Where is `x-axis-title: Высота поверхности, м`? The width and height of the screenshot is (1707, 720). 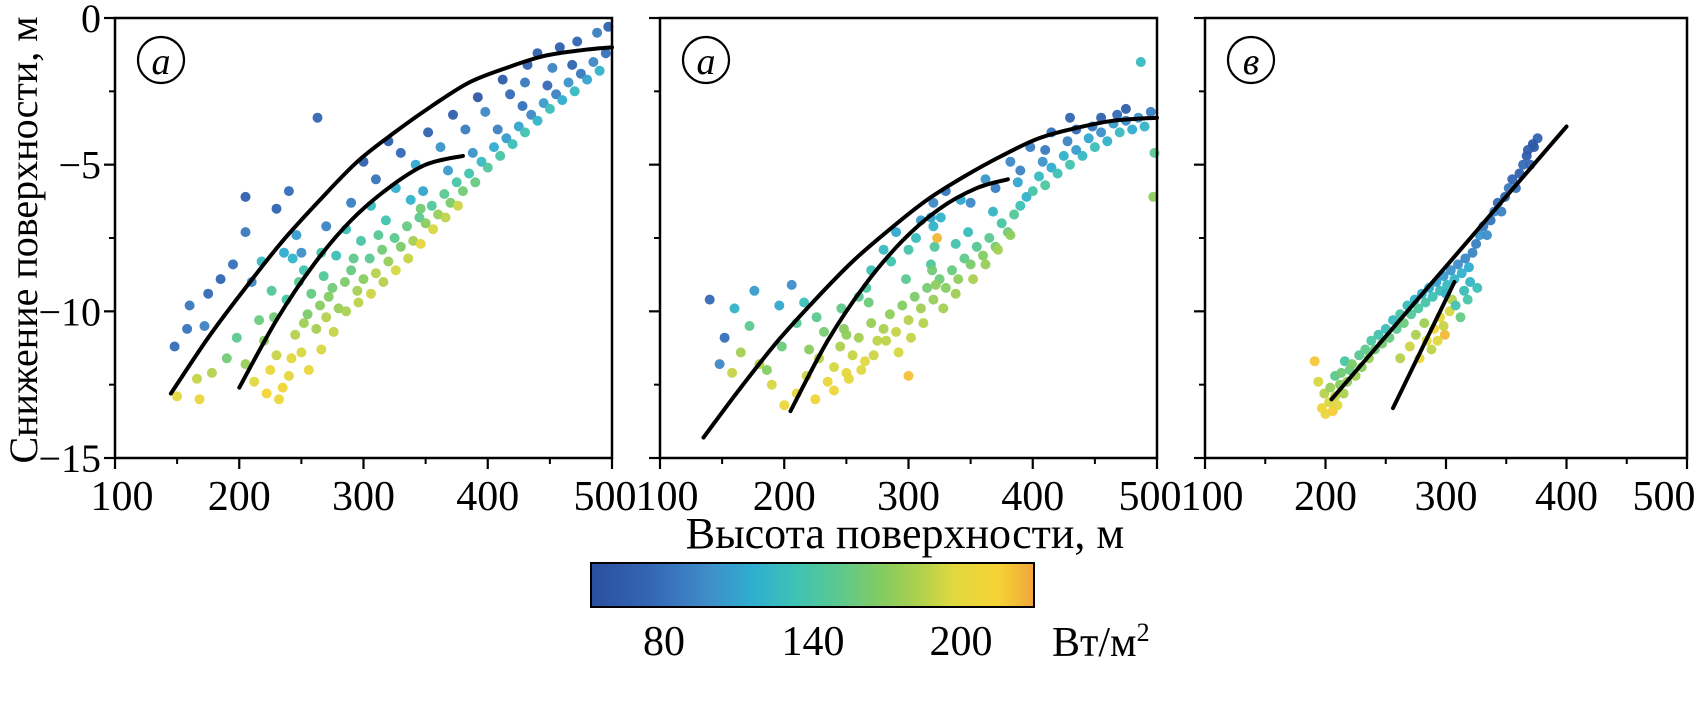
x-axis-title: Высота поверхности, м is located at coordinates (905, 533).